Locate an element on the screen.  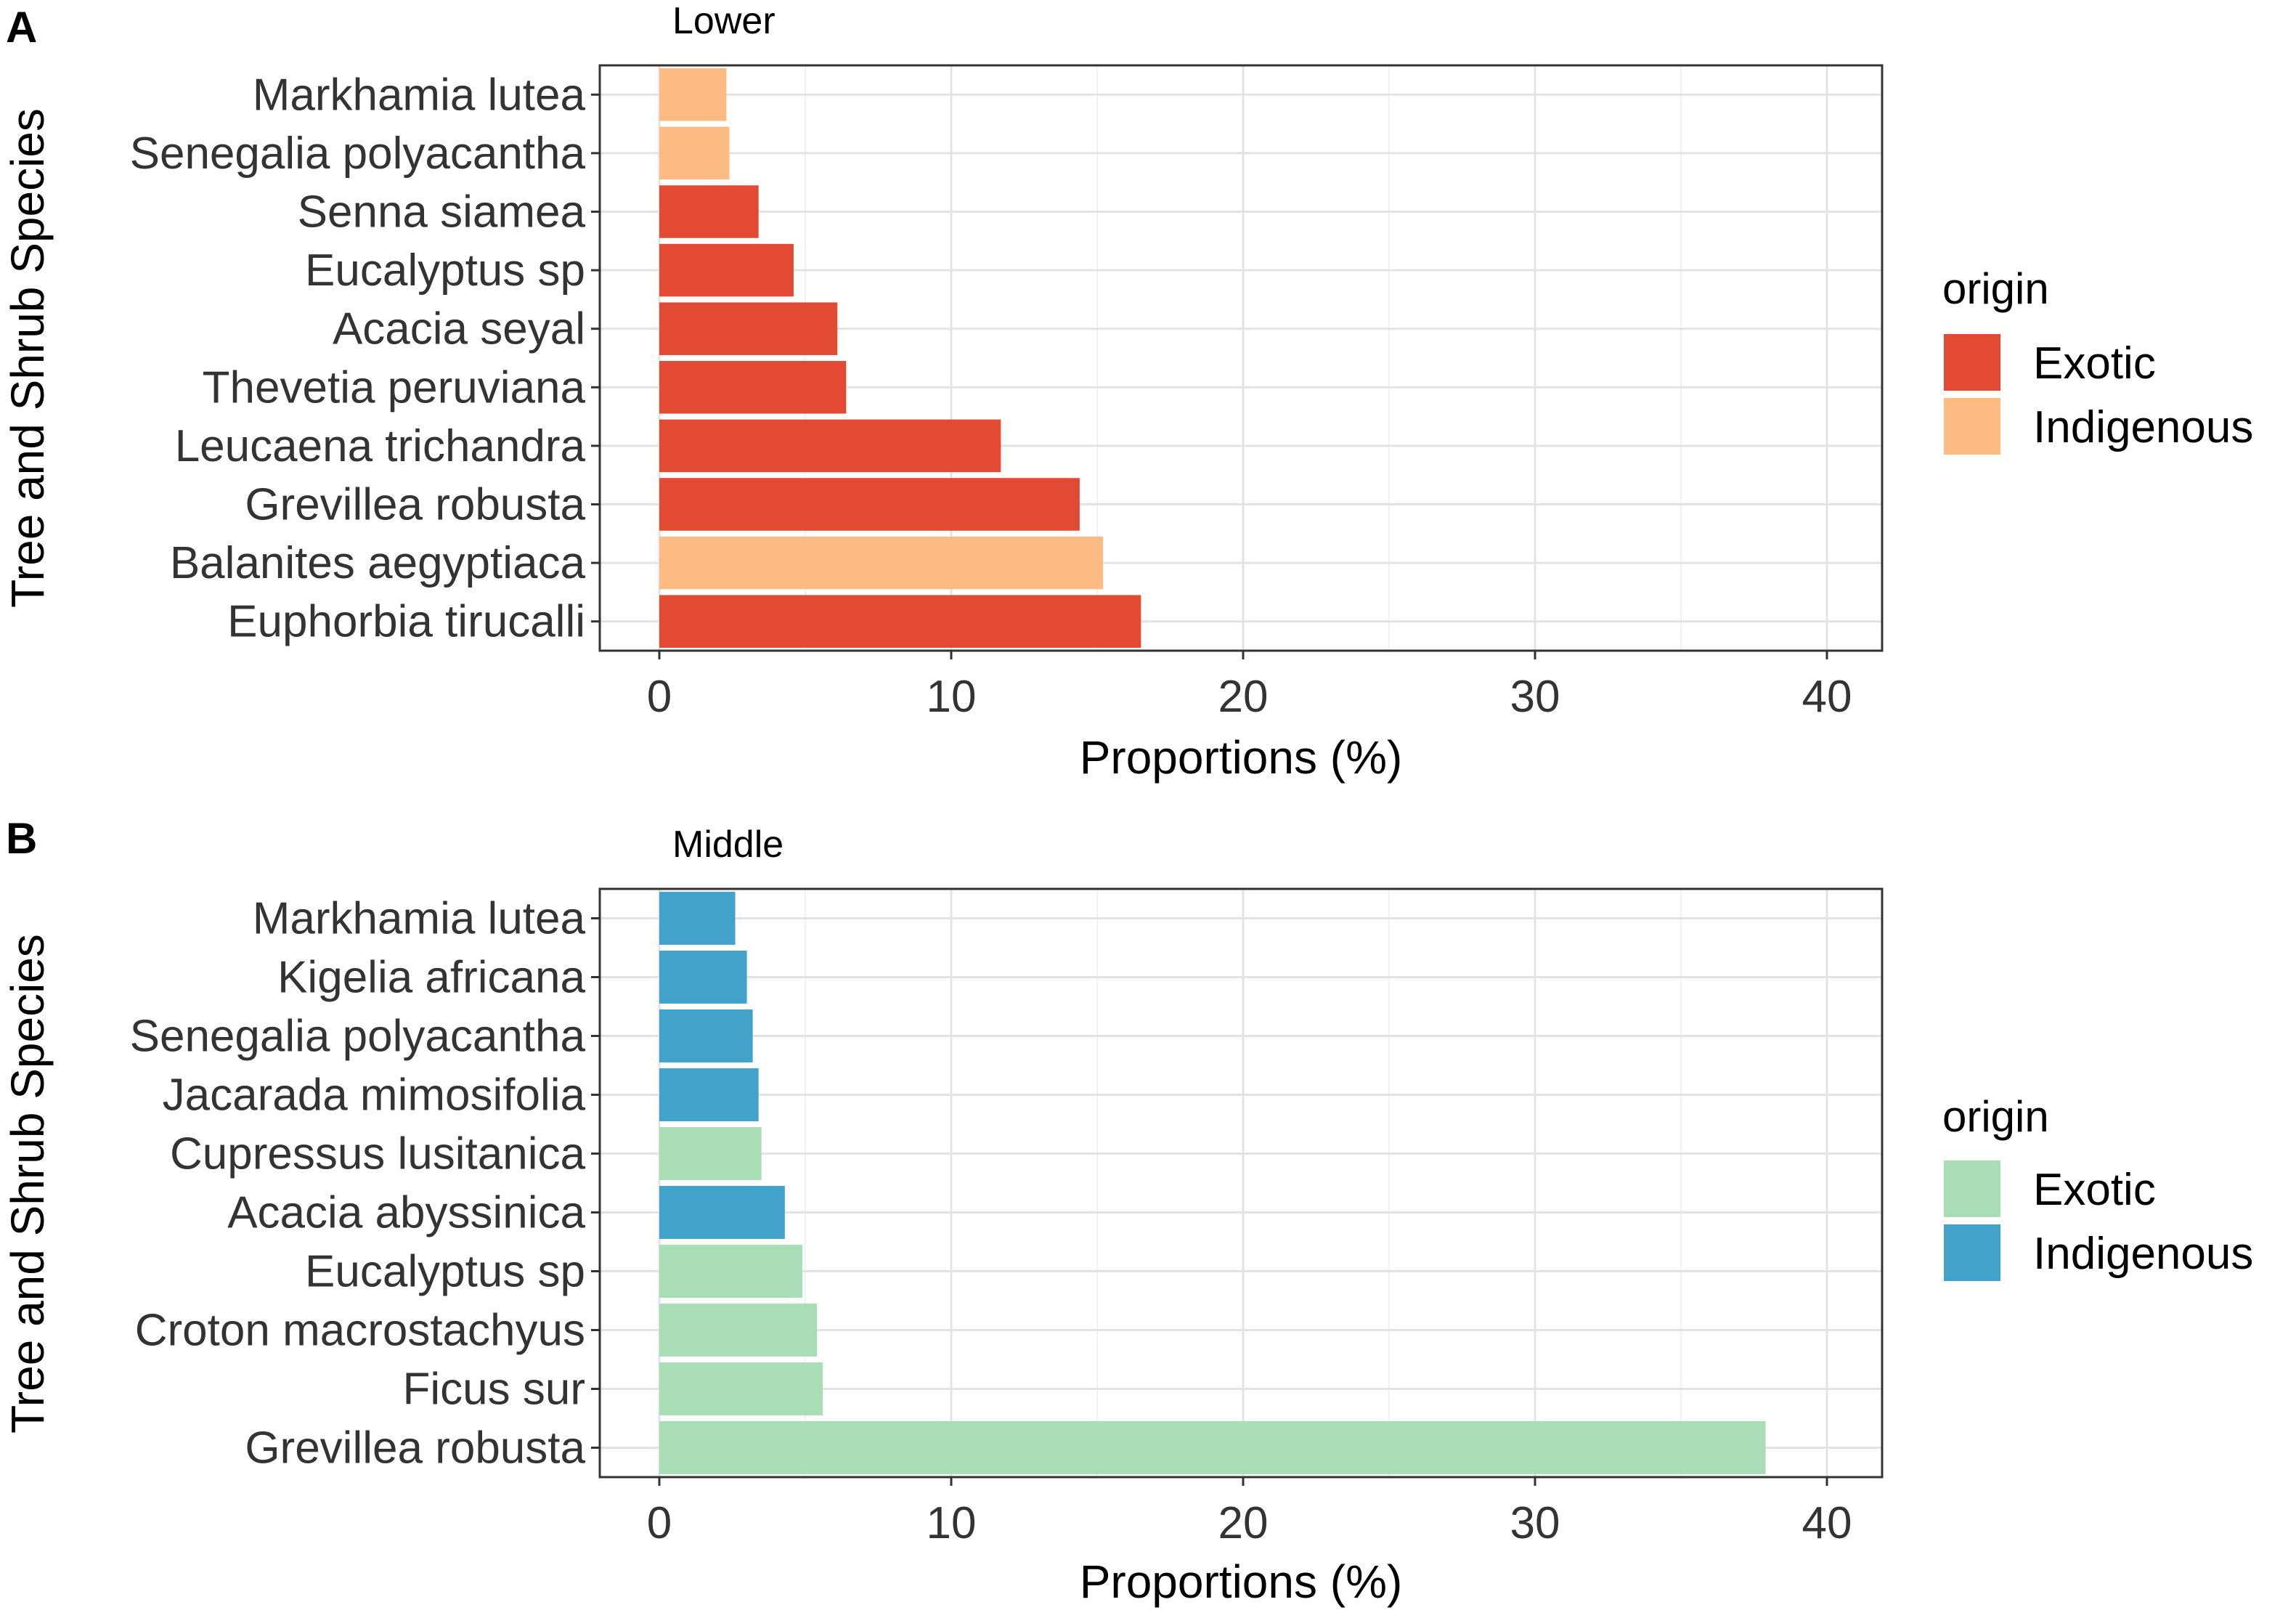
y-tick-label: Thevetia peruviana is located at coordinates (394, 387).